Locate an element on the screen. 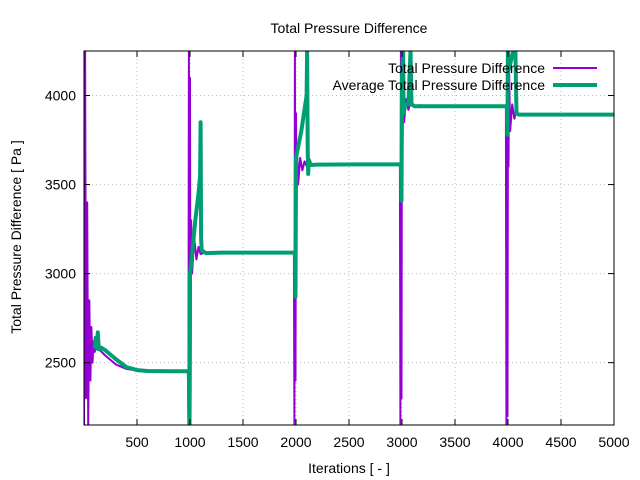 This screenshot has height=480, width=640. x-tick-label: 500 is located at coordinates (137, 442).